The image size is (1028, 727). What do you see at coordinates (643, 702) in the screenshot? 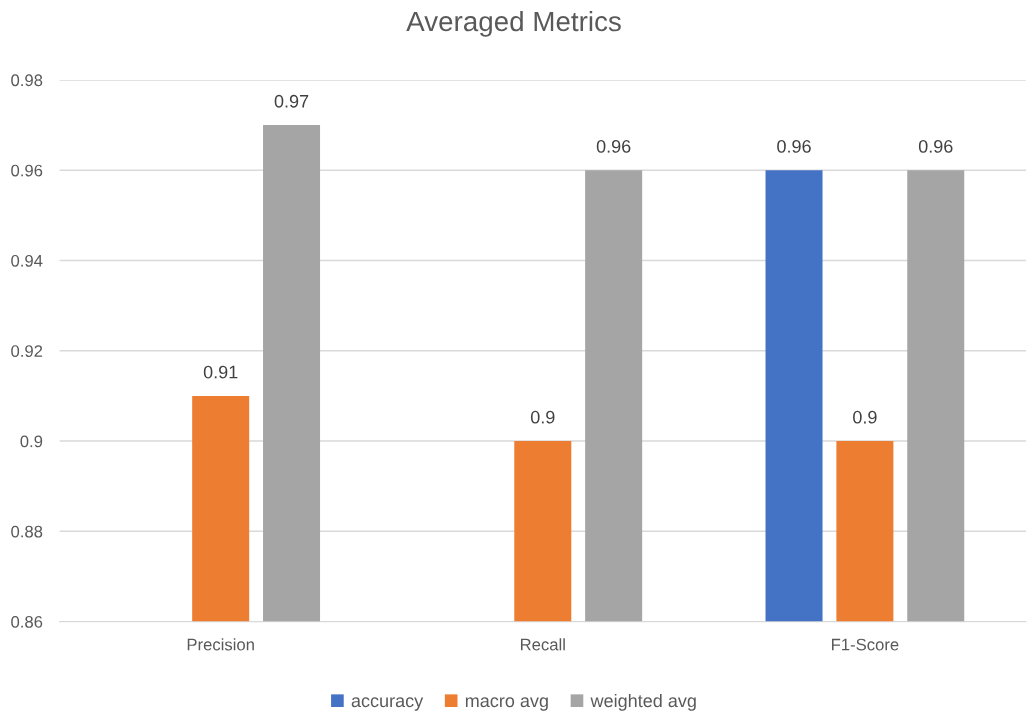
I see `legend-label: weighted avg` at bounding box center [643, 702].